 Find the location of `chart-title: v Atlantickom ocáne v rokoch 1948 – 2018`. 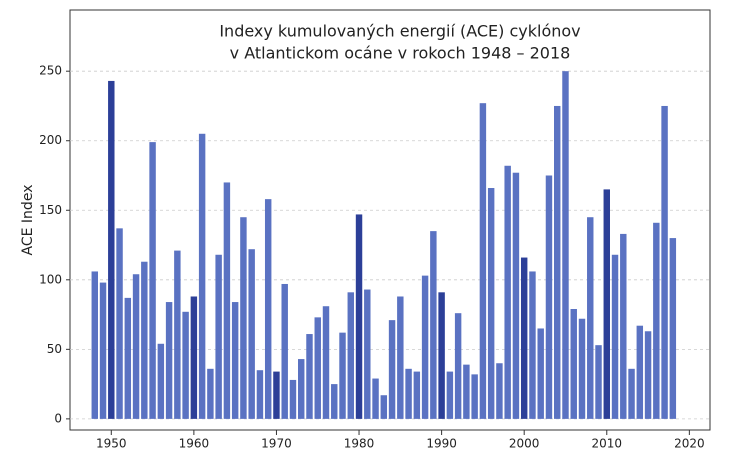

chart-title: v Atlantickom ocáne v rokoch 1948 – 2018 is located at coordinates (400, 53).